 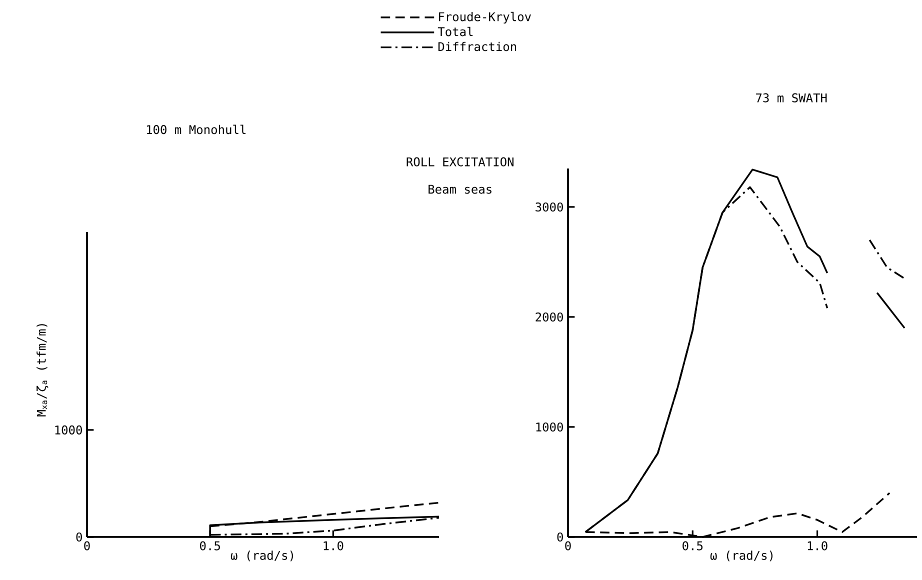 I want to click on text: M$_{xa}$/ζ$_{a}$ (tfm/m), so click(x=42, y=370).